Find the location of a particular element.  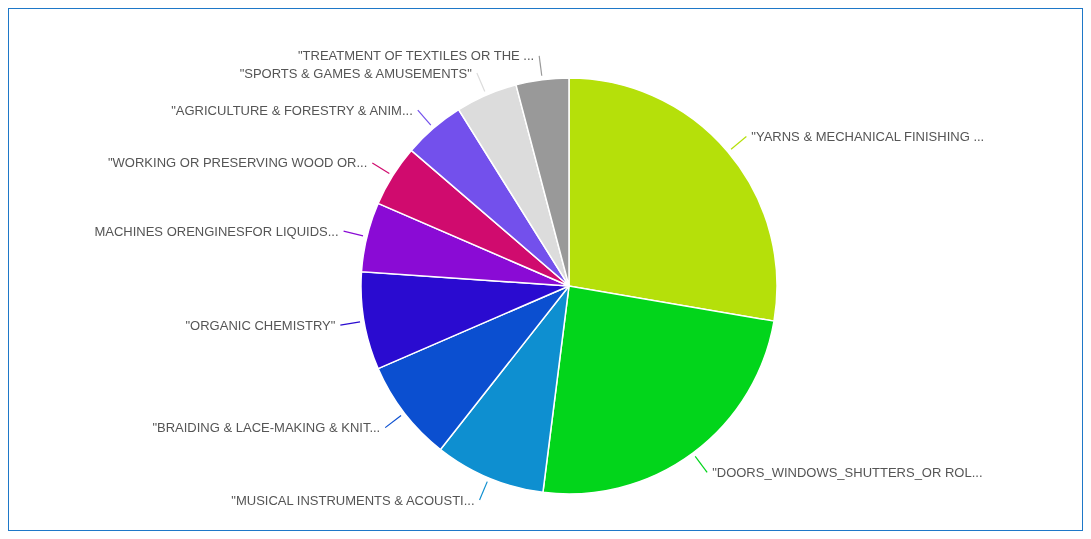

slice-label: "SPORTS & GAMES & AMUSEMENTS" is located at coordinates (356, 73).